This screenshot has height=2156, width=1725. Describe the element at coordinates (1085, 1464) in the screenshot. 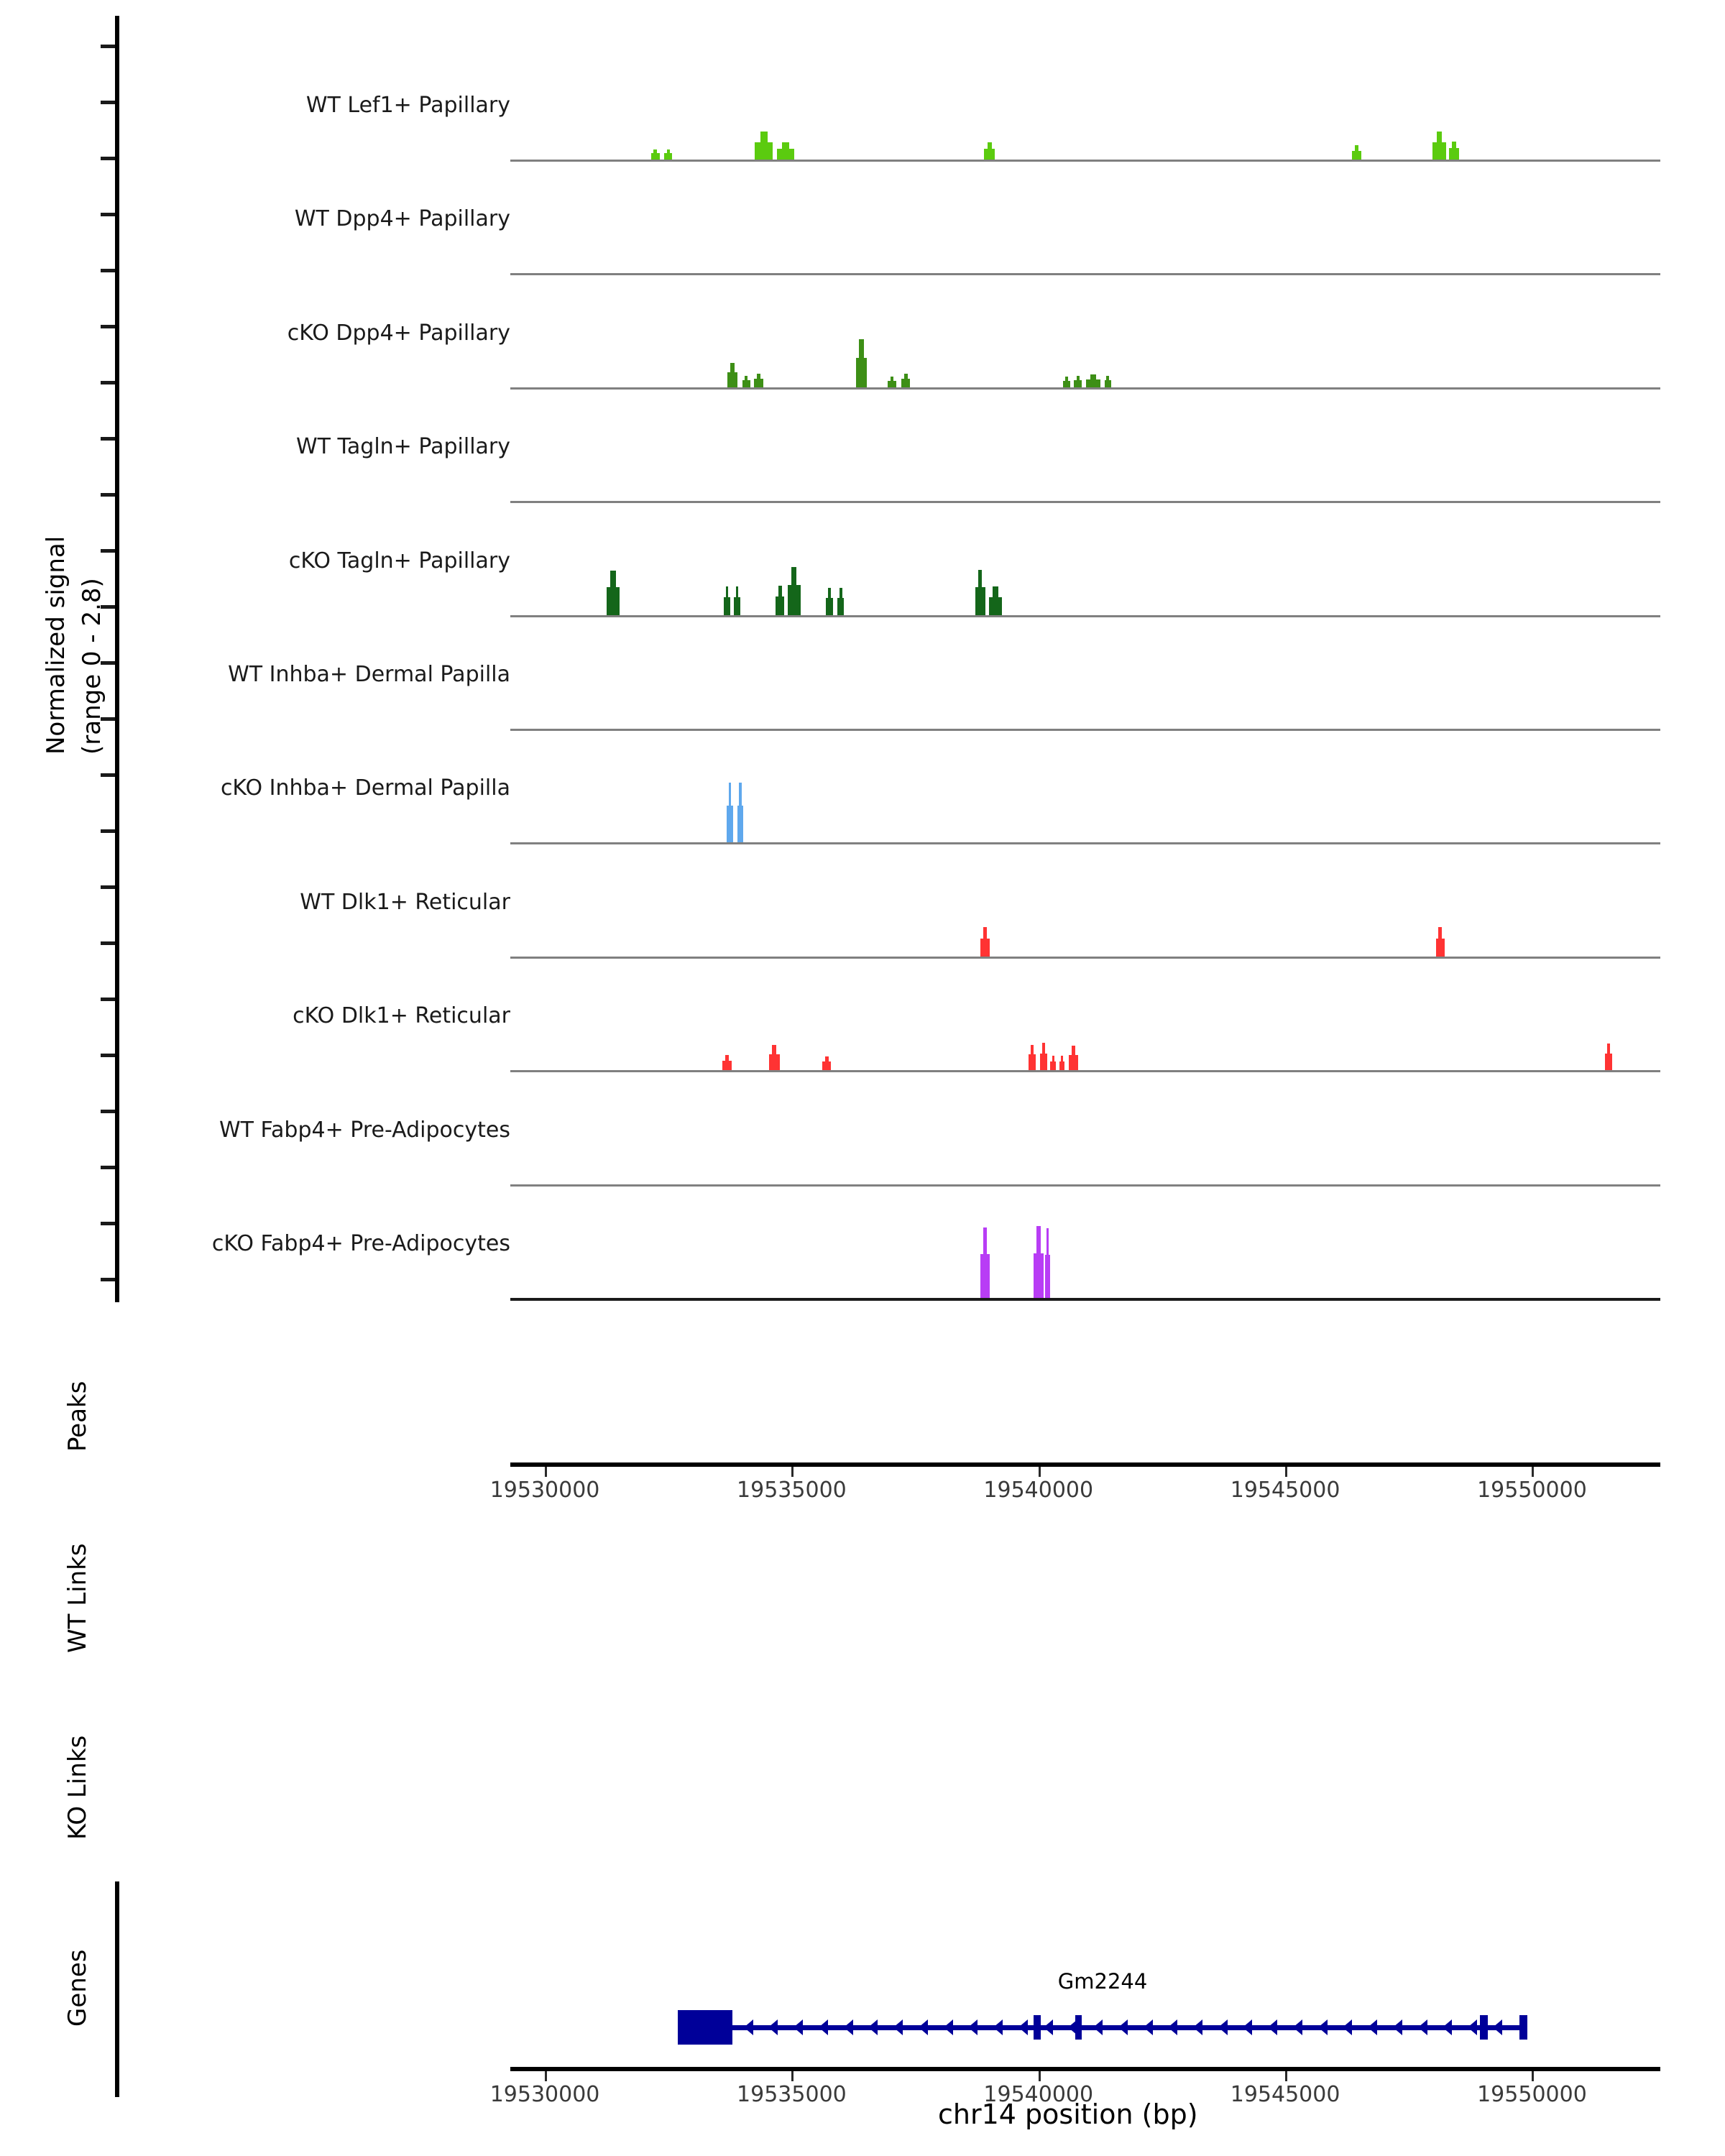

I see `signal-x-axis-line` at that location.